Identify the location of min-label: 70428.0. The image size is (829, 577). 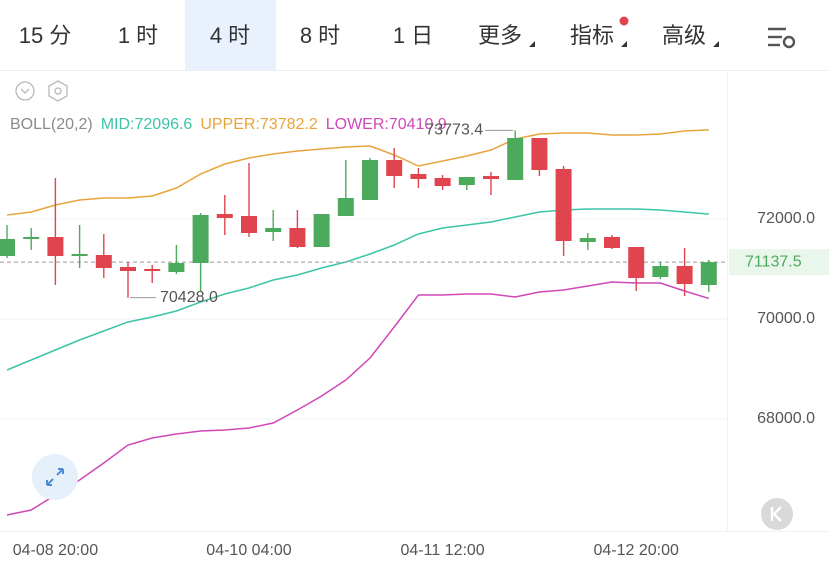
(189, 297).